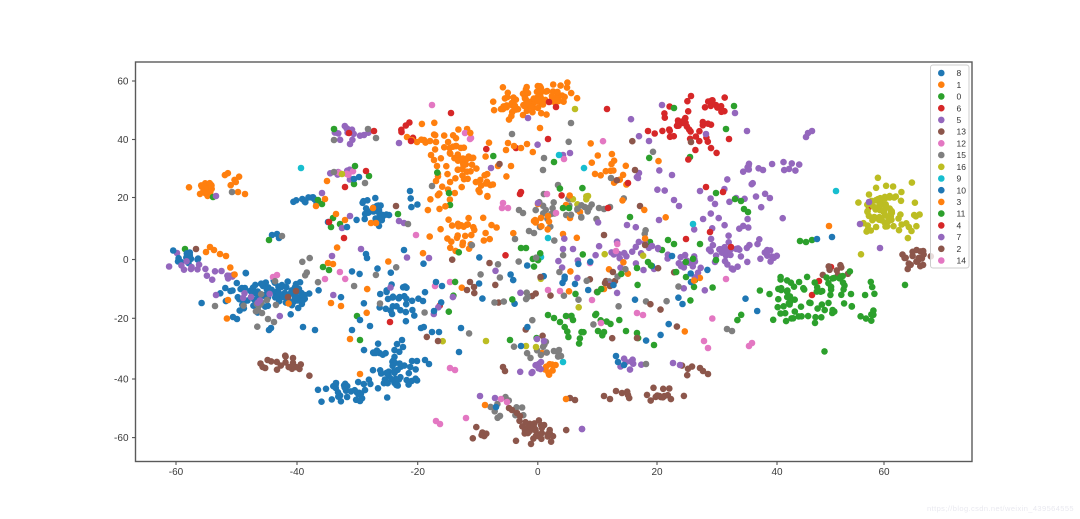 The width and height of the screenshot is (1080, 519). I want to click on svg-text: 11, so click(961, 214).